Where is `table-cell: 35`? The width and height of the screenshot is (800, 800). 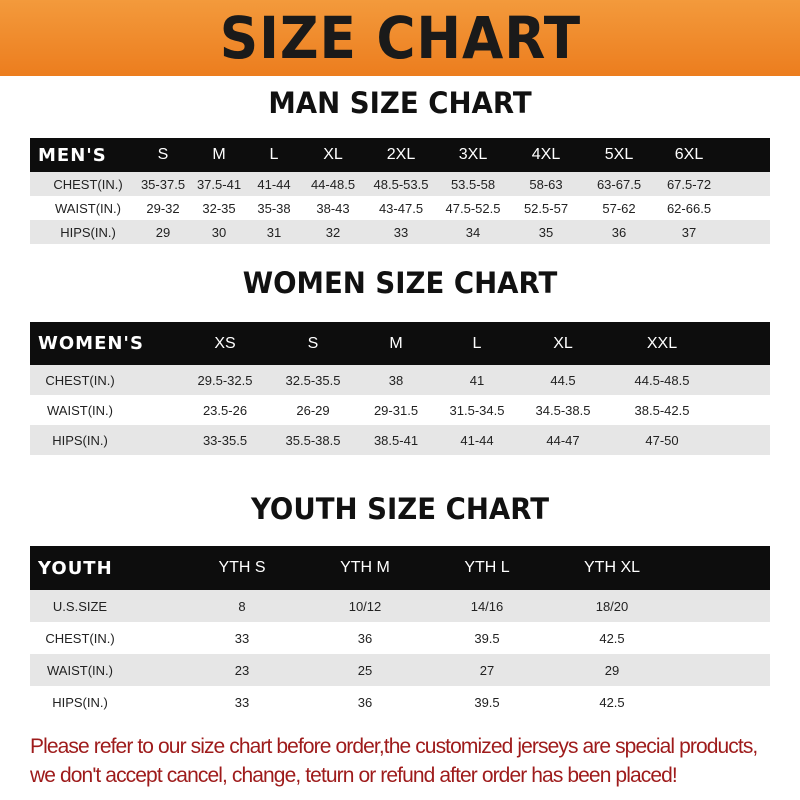 table-cell: 35 is located at coordinates (546, 232).